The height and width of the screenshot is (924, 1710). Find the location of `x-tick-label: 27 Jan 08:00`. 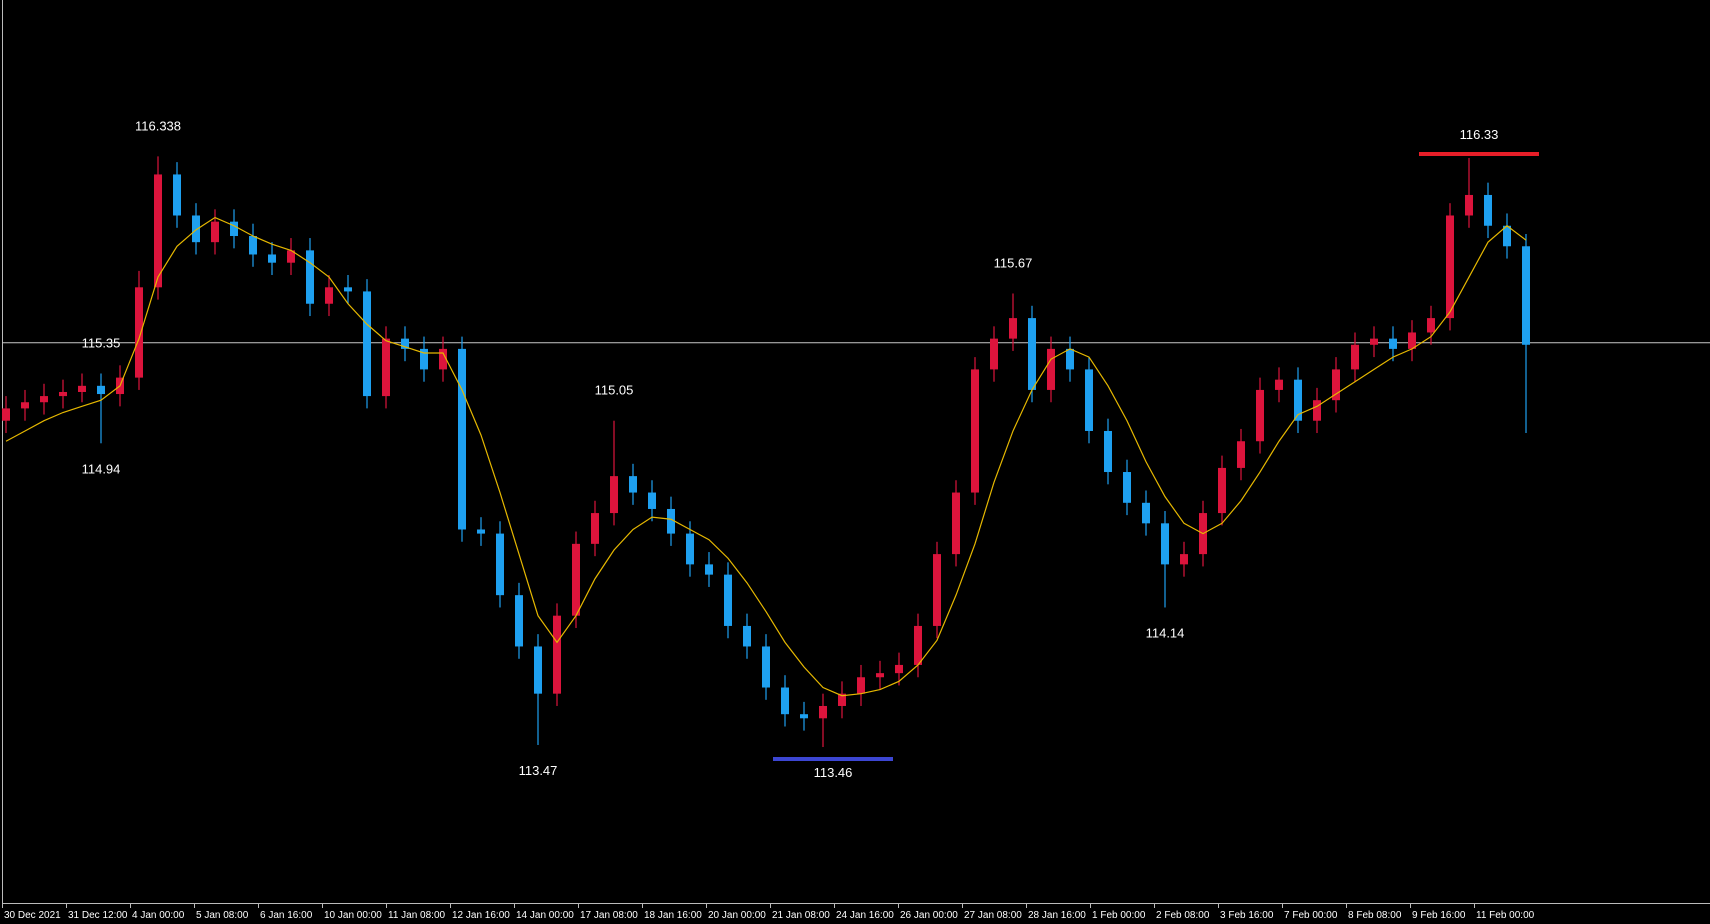

x-tick-label: 27 Jan 08:00 is located at coordinates (993, 915).